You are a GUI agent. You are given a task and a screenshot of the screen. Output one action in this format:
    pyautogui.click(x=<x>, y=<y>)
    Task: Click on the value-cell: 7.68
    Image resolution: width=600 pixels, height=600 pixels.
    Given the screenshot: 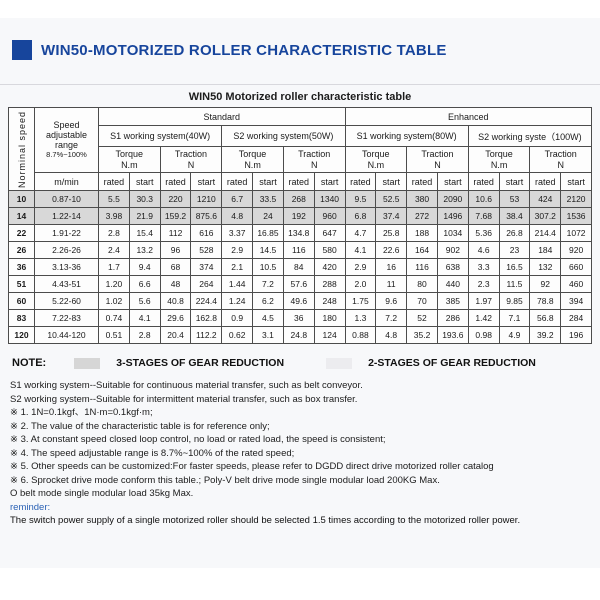 What is the action you would take?
    pyautogui.click(x=483, y=216)
    